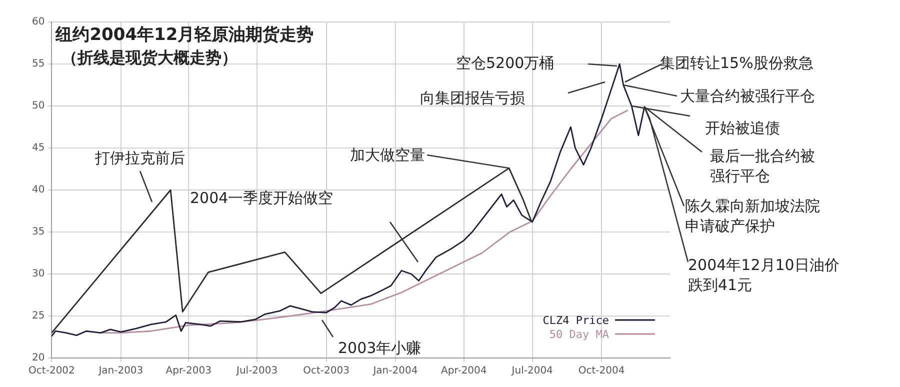 Image resolution: width=900 pixels, height=387 pixels. I want to click on x-tick-label: Oct-2003, so click(326, 371).